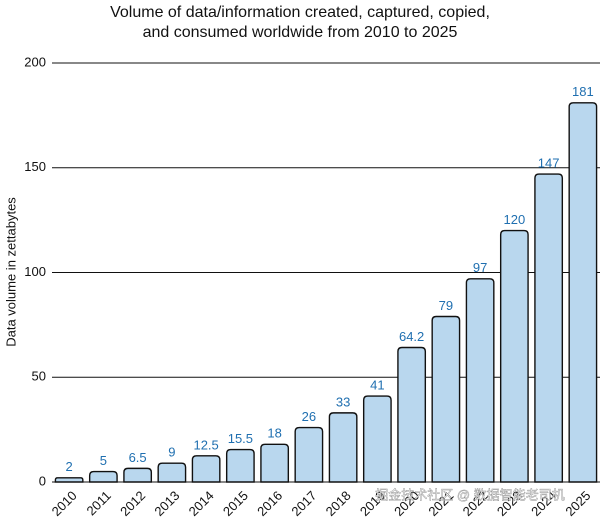 Image resolution: width=600 pixels, height=521 pixels. What do you see at coordinates (35, 166) in the screenshot?
I see `y-tick-label: 150` at bounding box center [35, 166].